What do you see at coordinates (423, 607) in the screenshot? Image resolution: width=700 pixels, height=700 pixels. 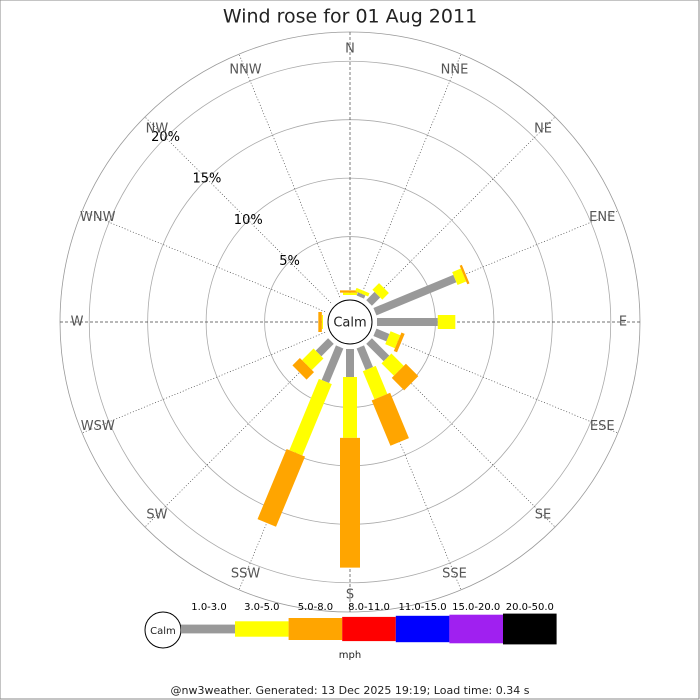 I see `legend-label: 11.0-15.0` at bounding box center [423, 607].